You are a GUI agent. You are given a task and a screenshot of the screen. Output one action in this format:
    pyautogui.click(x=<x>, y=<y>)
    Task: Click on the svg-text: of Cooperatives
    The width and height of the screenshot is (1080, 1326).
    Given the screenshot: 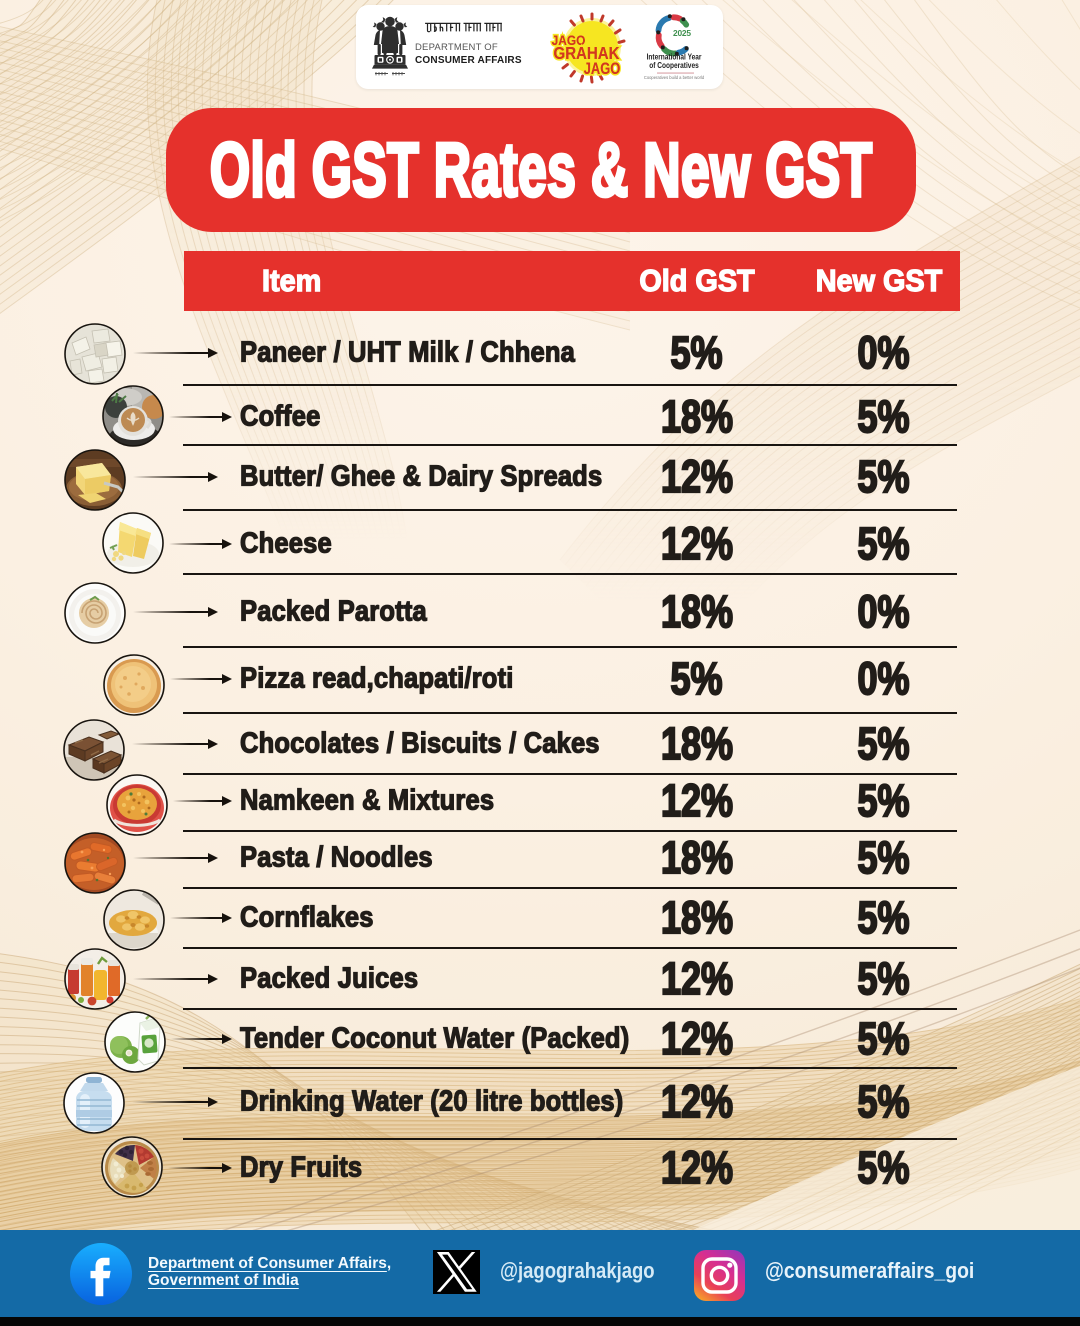 What is the action you would take?
    pyautogui.click(x=673, y=65)
    